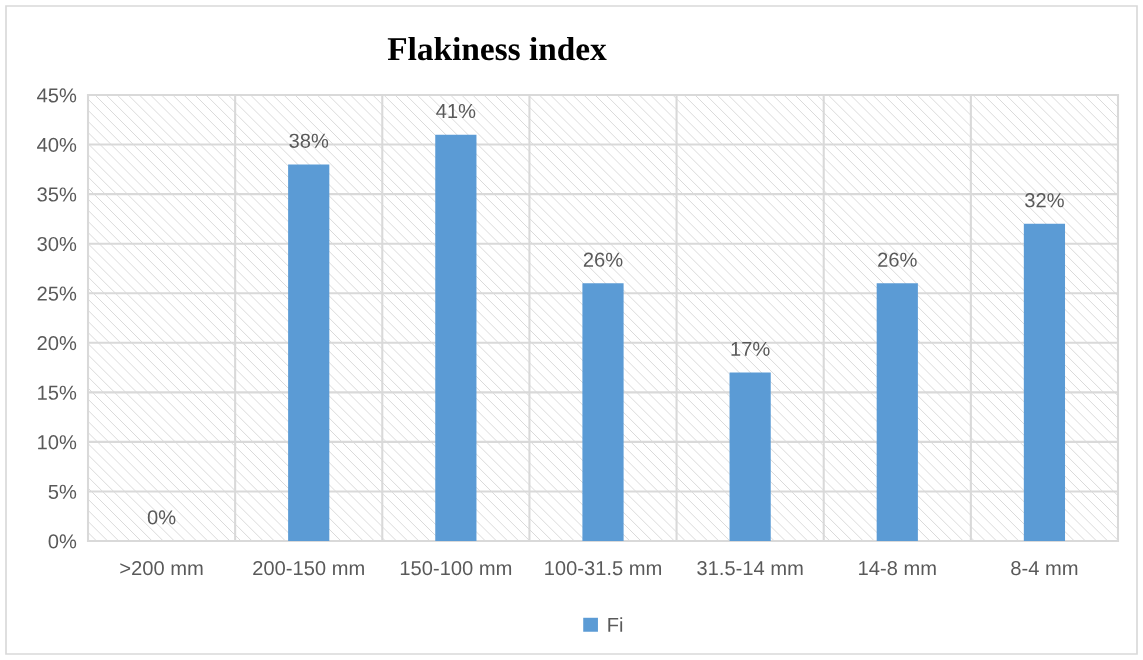  Describe the element at coordinates (161, 517) in the screenshot. I see `data-label: 0%` at that location.